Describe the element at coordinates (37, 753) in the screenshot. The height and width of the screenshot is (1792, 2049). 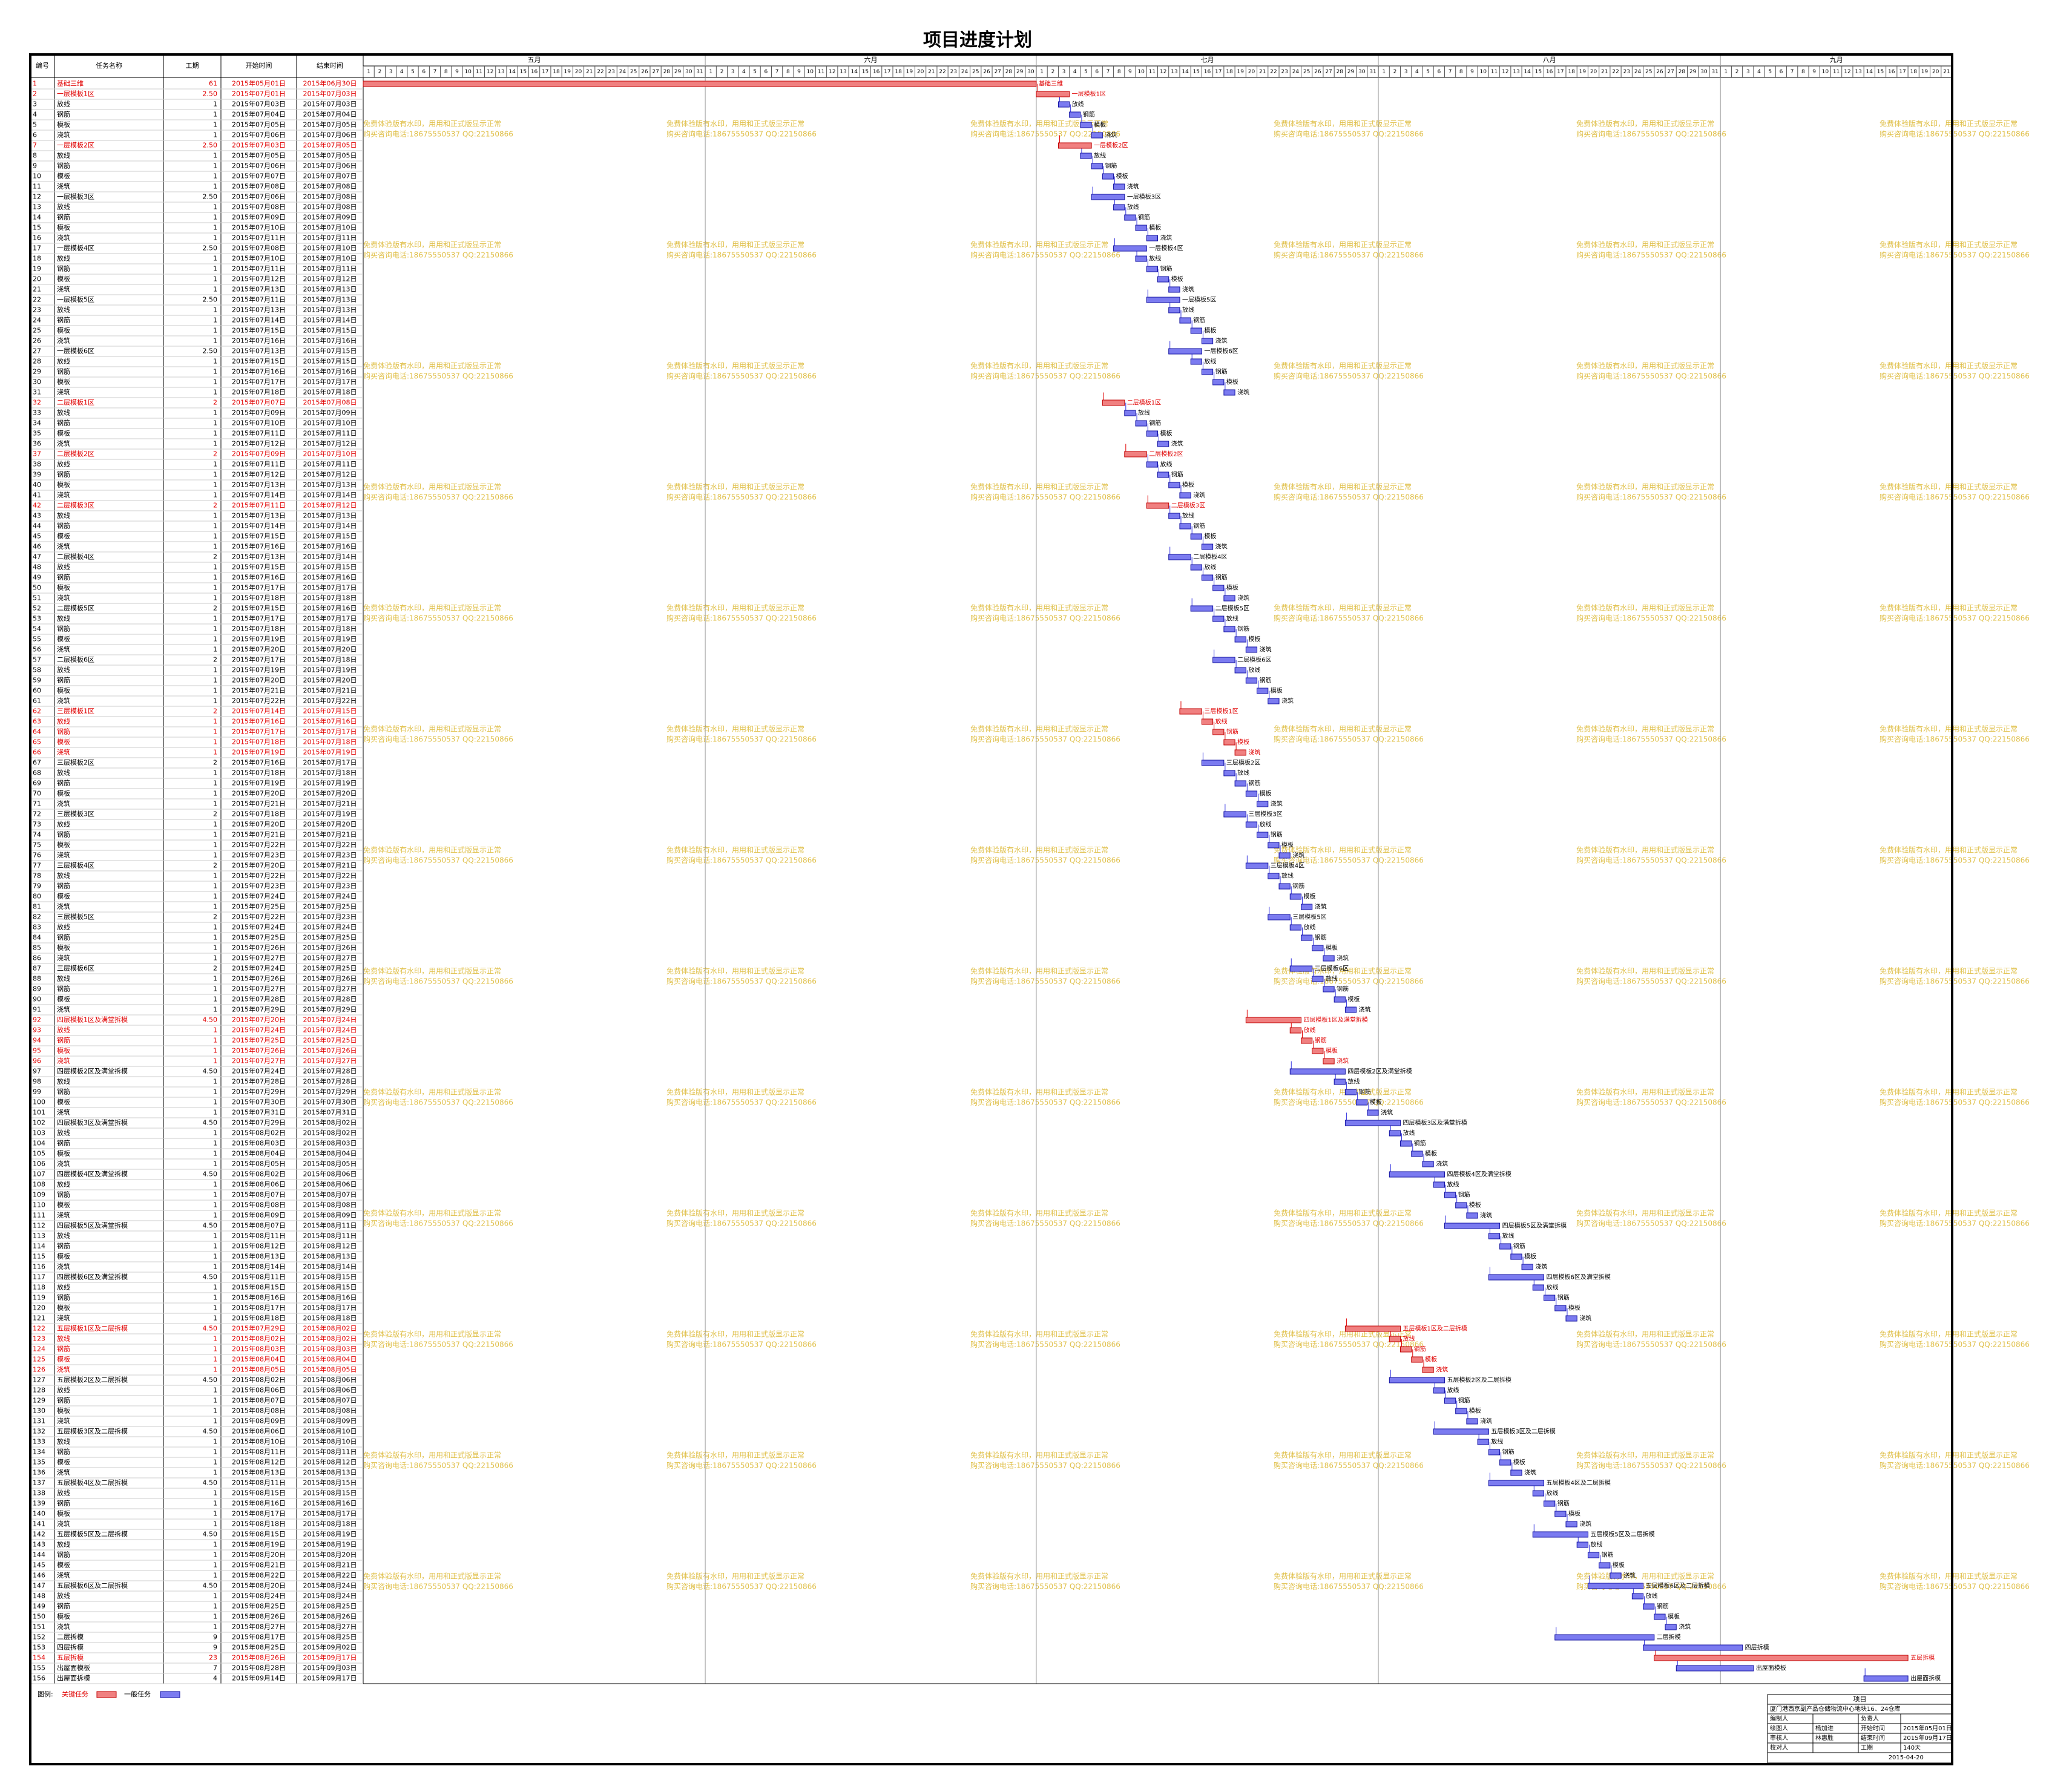
I see `task-id: 66` at that location.